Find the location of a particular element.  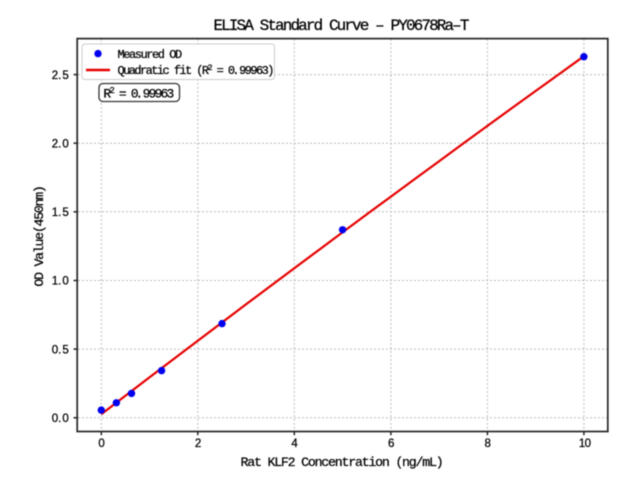

svg-text: 6 is located at coordinates (391, 444).